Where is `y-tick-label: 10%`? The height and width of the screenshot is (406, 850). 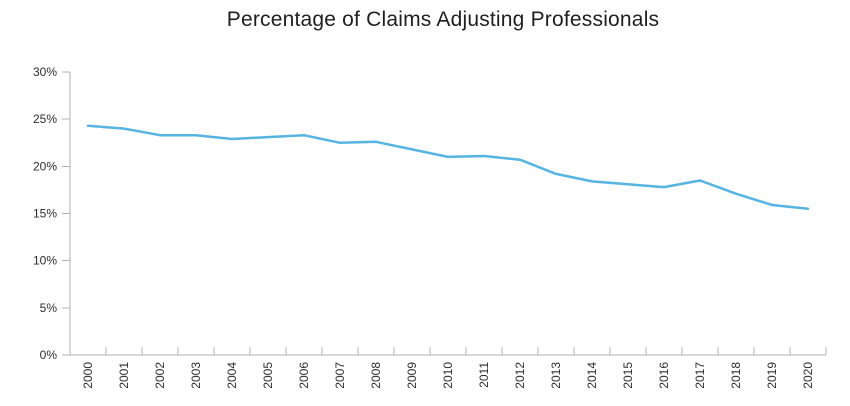
y-tick-label: 10% is located at coordinates (45, 261).